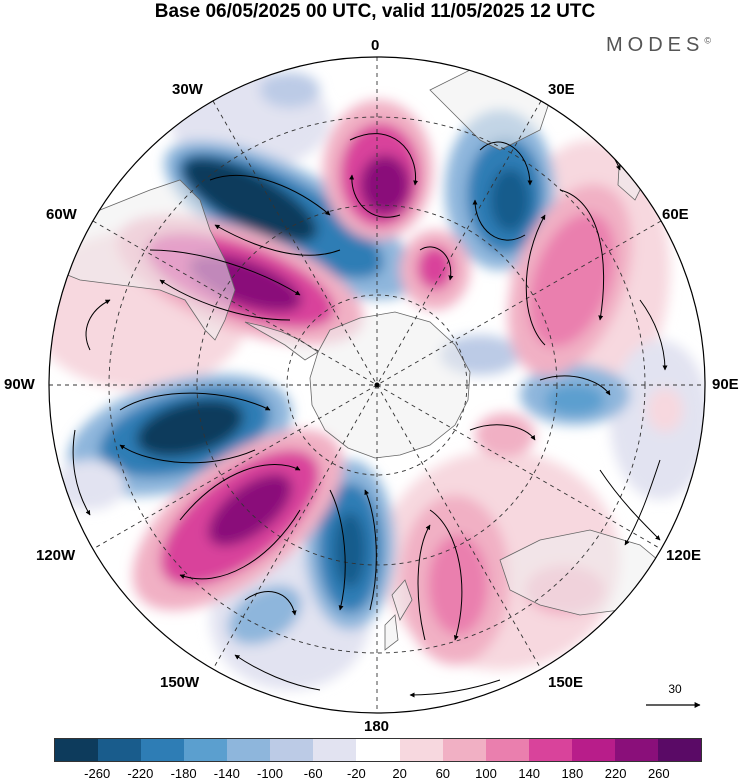  What do you see at coordinates (180, 682) in the screenshot?
I see `lon-label-150w: 150W` at bounding box center [180, 682].